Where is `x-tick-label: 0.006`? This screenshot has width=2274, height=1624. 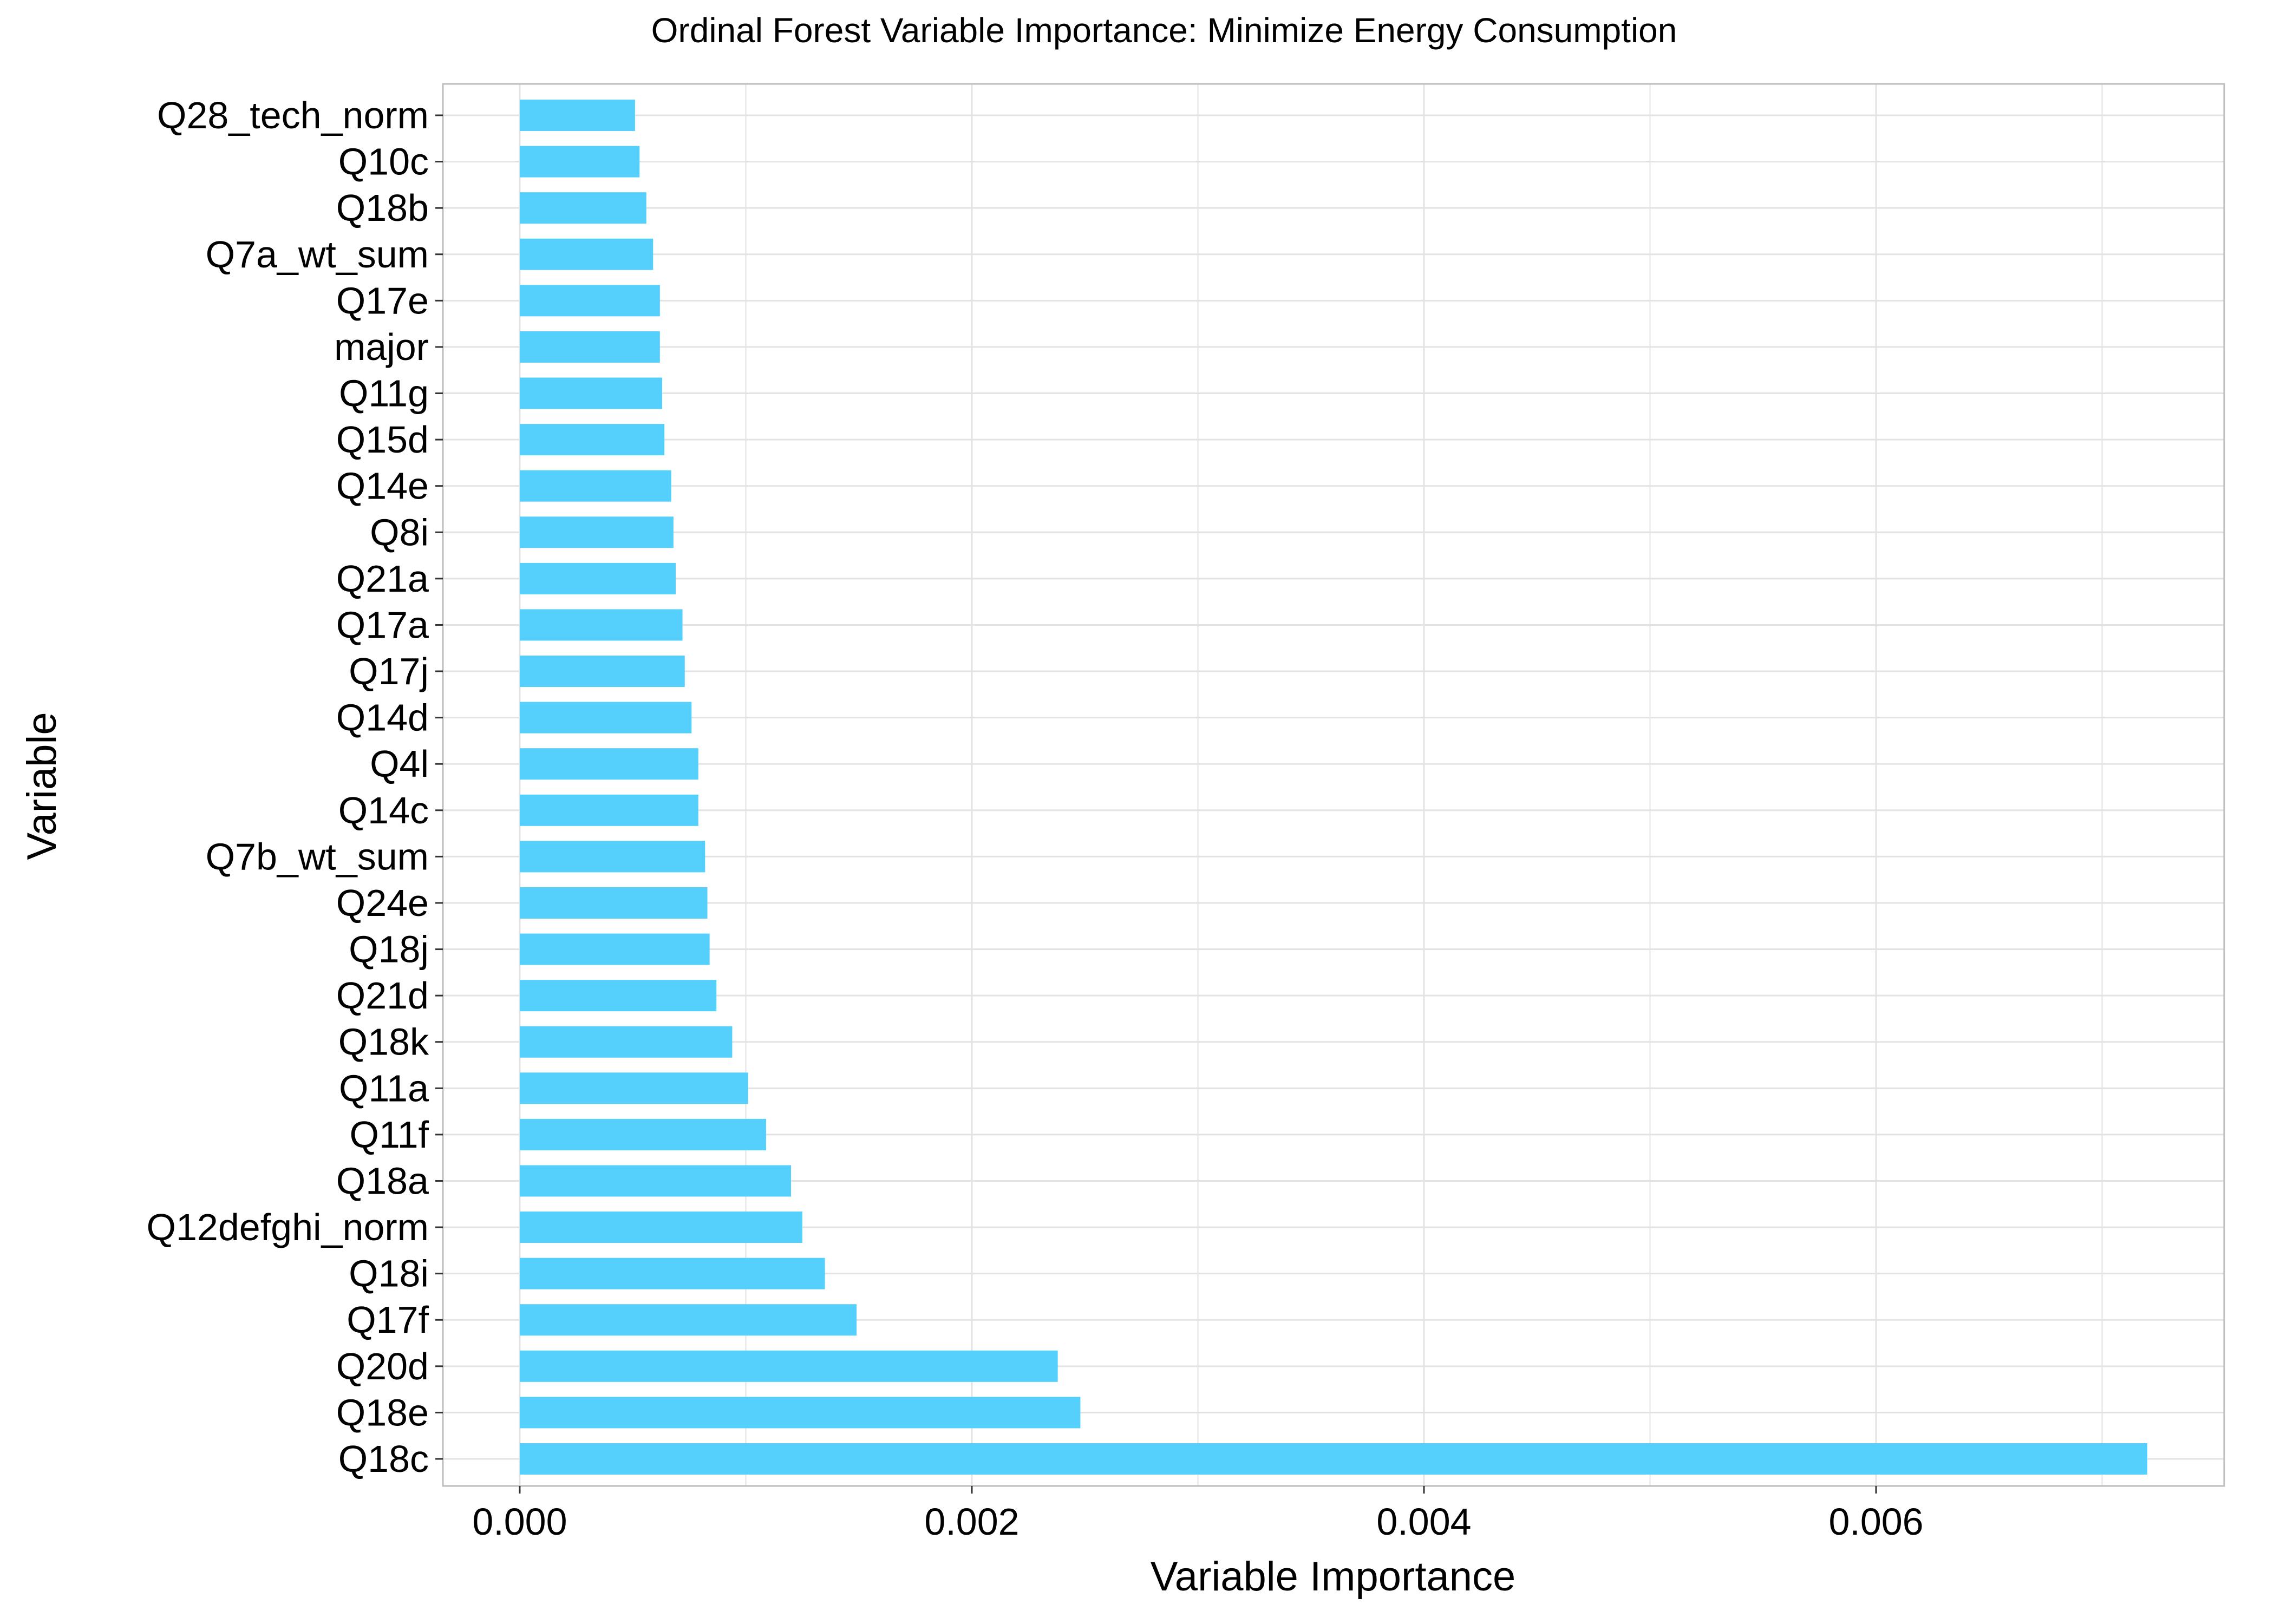 x-tick-label: 0.006 is located at coordinates (1876, 1522).